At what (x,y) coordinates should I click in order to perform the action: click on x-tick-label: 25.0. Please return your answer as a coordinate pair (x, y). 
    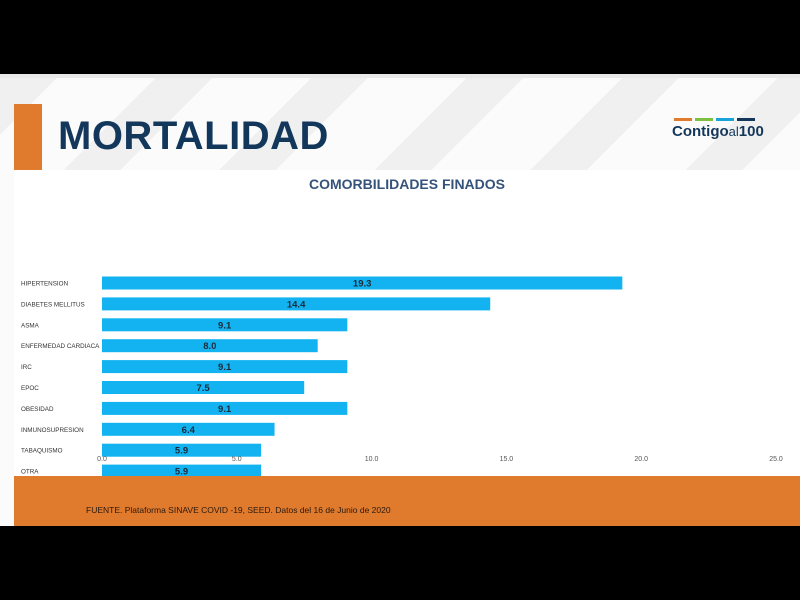
    Looking at the image, I should click on (776, 459).